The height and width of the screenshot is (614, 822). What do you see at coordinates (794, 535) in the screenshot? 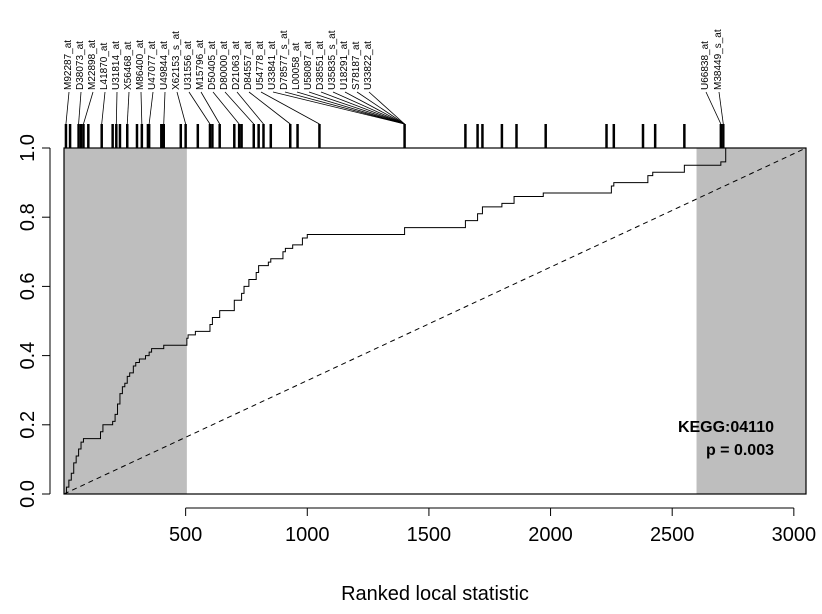
I see `x-tick-label: 3000` at bounding box center [794, 535].